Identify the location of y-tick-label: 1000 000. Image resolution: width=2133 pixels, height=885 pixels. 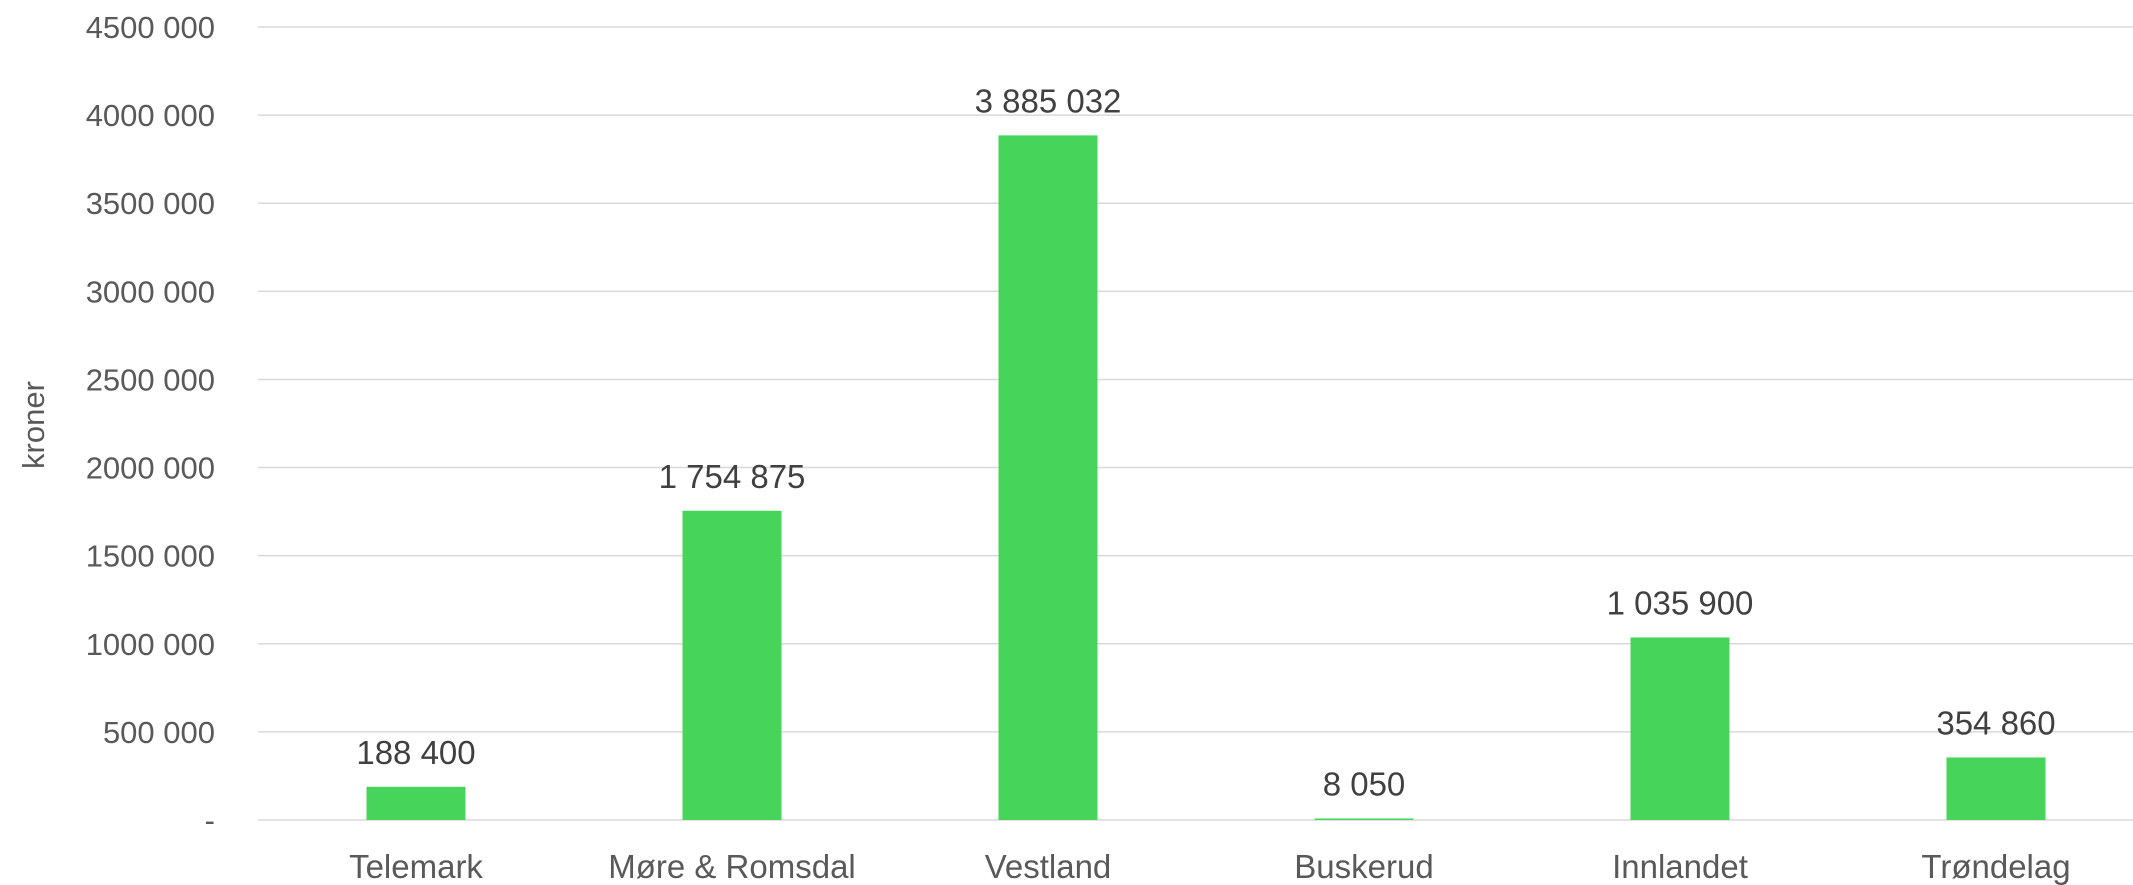
(150, 644).